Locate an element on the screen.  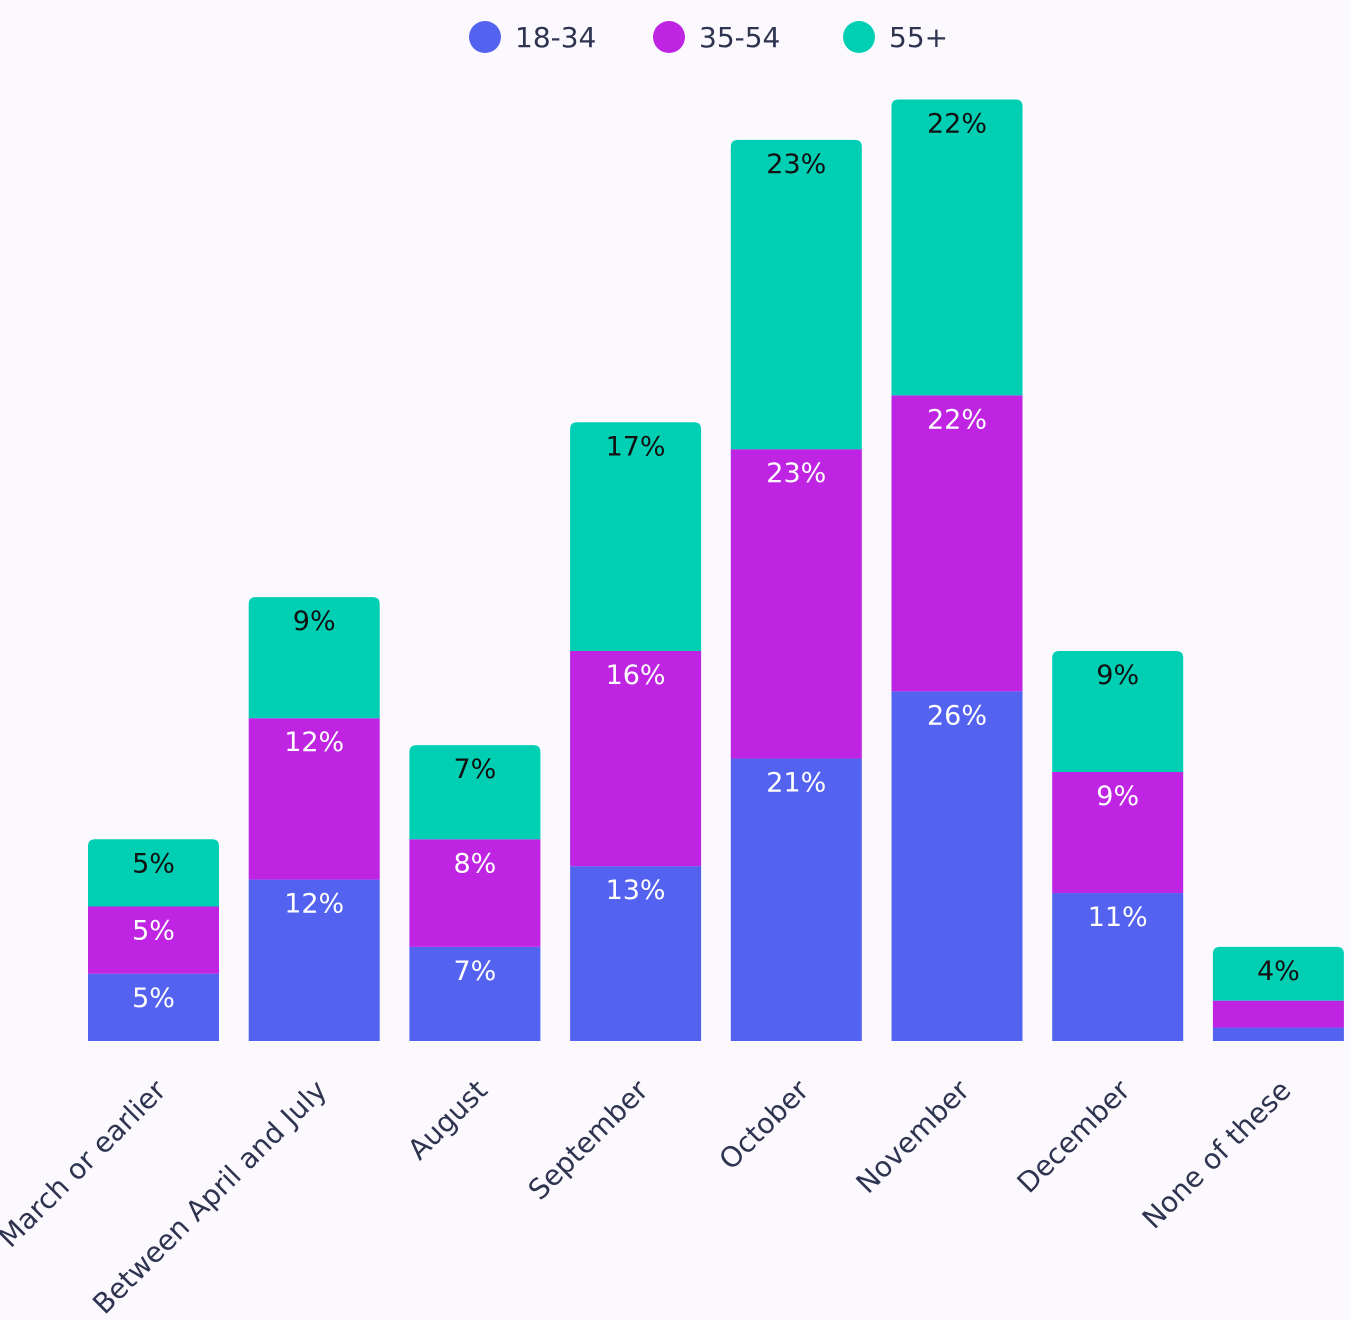
value-label: 17% is located at coordinates (636, 446).